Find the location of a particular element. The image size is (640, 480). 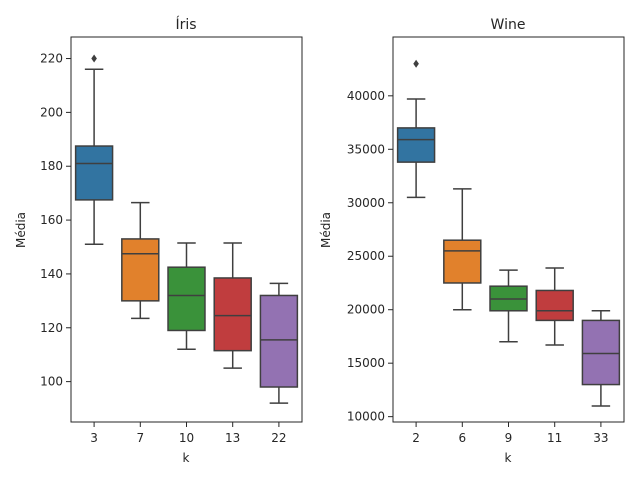

iris-y-tick-label: 200 is located at coordinates (51, 112).